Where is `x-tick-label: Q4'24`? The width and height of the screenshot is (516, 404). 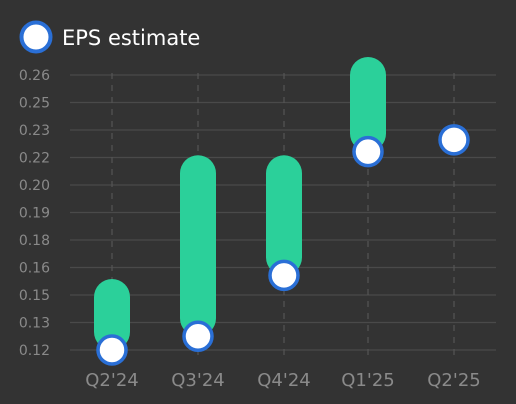 x-tick-label: Q4'24 is located at coordinates (283, 380).